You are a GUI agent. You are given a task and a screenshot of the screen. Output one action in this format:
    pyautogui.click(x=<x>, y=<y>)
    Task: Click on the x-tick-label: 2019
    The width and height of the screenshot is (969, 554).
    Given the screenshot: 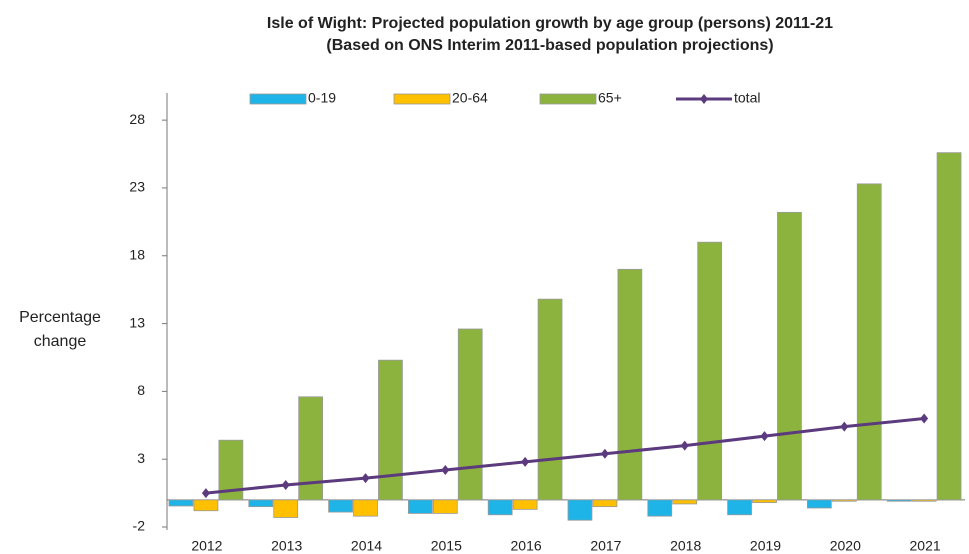 What is the action you would take?
    pyautogui.click(x=765, y=546)
    